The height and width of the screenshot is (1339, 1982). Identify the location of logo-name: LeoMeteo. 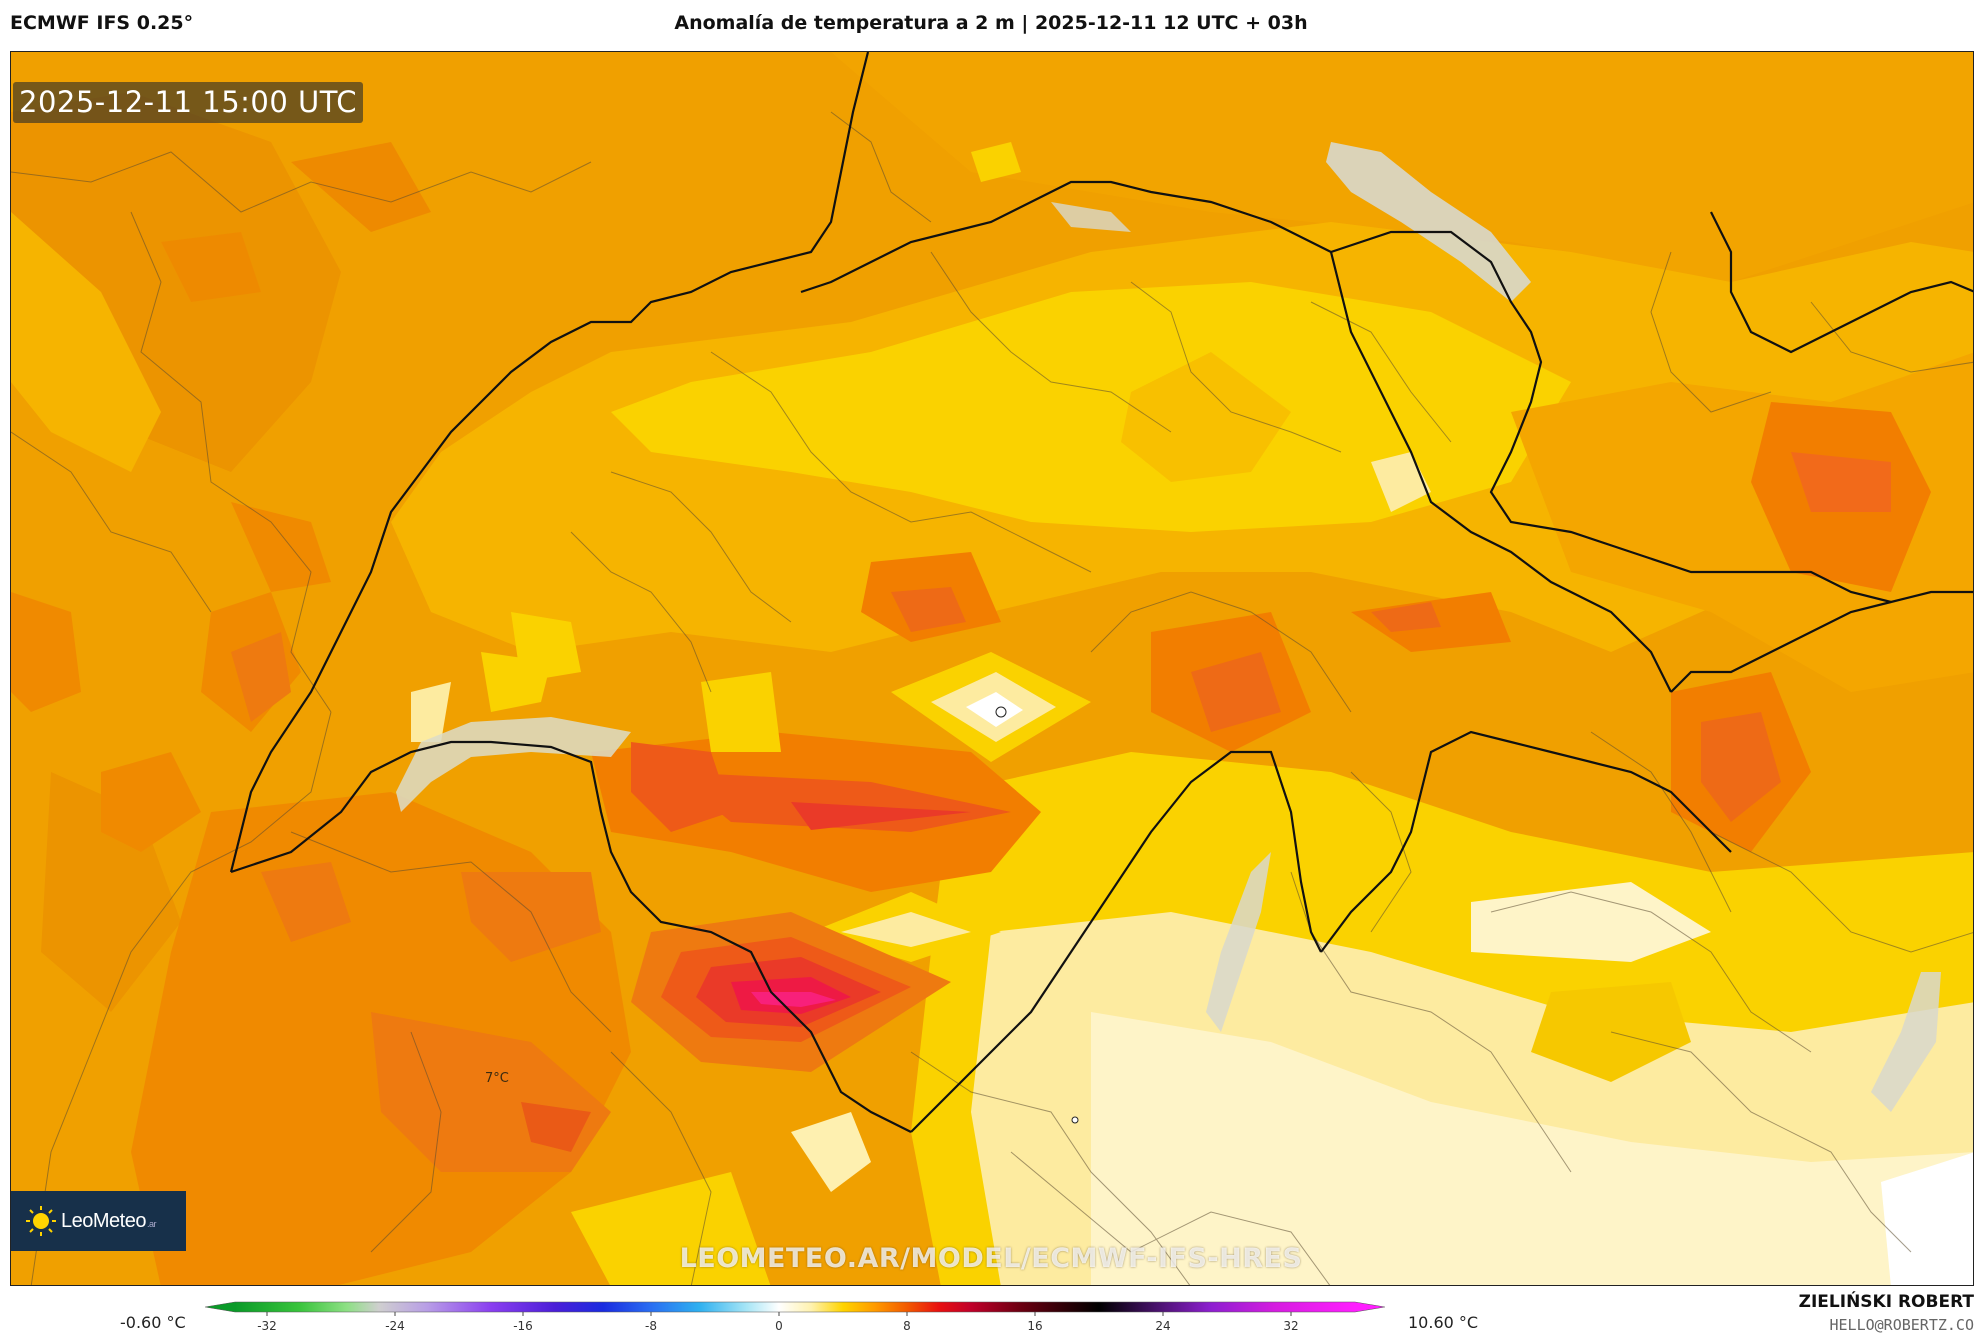
(103, 1220).